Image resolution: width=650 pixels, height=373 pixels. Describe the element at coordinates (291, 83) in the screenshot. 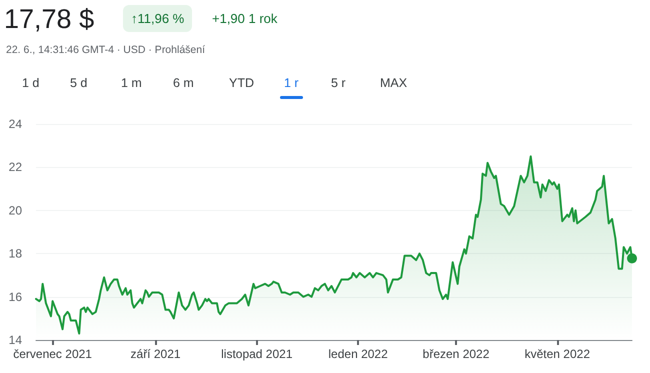

I see `text: 1 r` at that location.